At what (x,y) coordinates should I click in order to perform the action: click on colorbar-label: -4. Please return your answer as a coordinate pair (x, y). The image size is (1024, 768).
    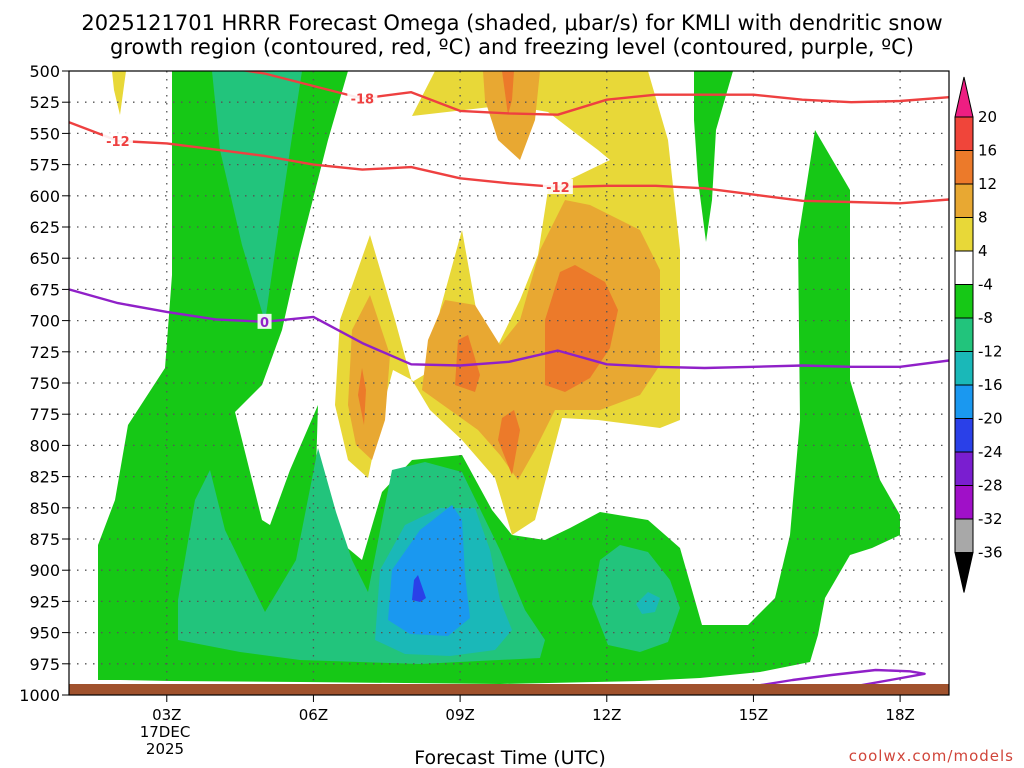
    Looking at the image, I should click on (985, 285).